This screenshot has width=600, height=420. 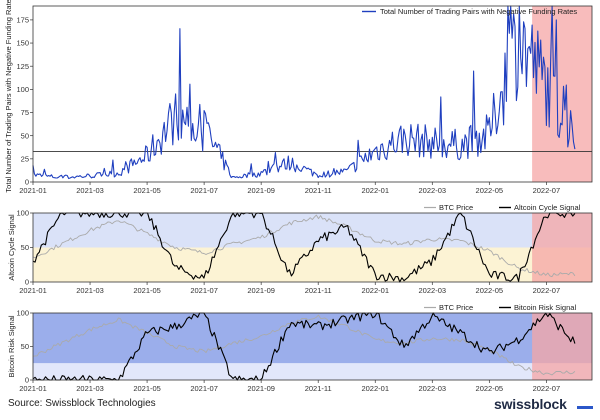 I want to click on y-tick-label: 175, so click(x=22, y=19).